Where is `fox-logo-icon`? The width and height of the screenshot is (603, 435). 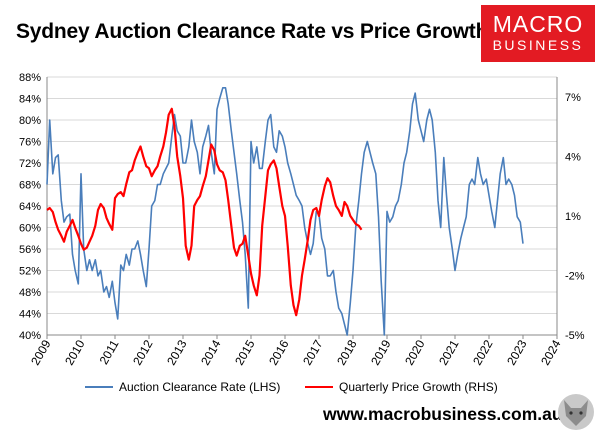
fox-logo-icon is located at coordinates (576, 412).